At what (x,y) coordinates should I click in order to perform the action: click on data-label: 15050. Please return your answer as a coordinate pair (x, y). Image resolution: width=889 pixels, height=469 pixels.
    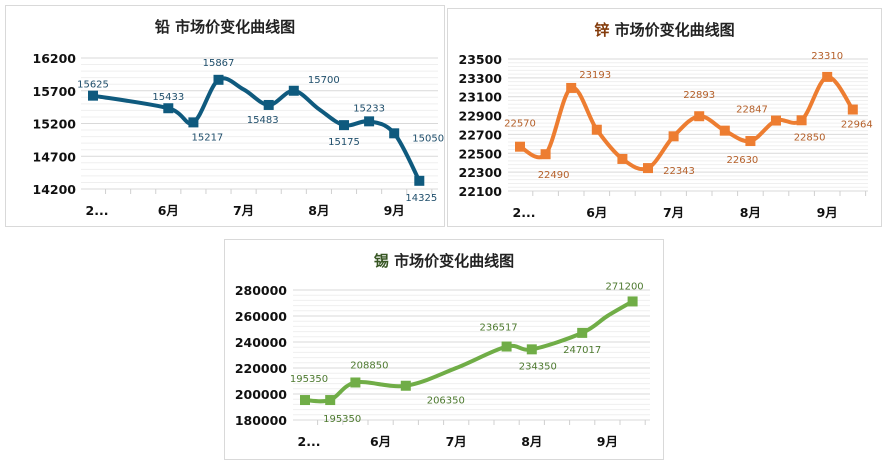
    Looking at the image, I should click on (428, 138).